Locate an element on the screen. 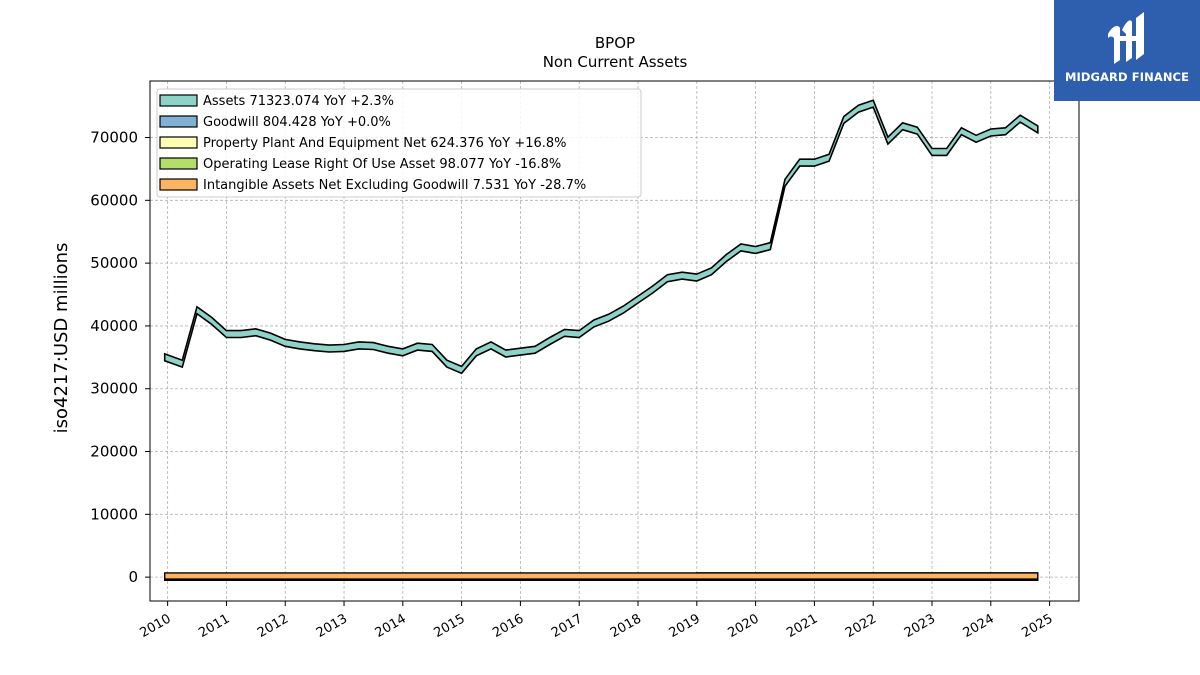  legend-box is located at coordinates (399, 143).